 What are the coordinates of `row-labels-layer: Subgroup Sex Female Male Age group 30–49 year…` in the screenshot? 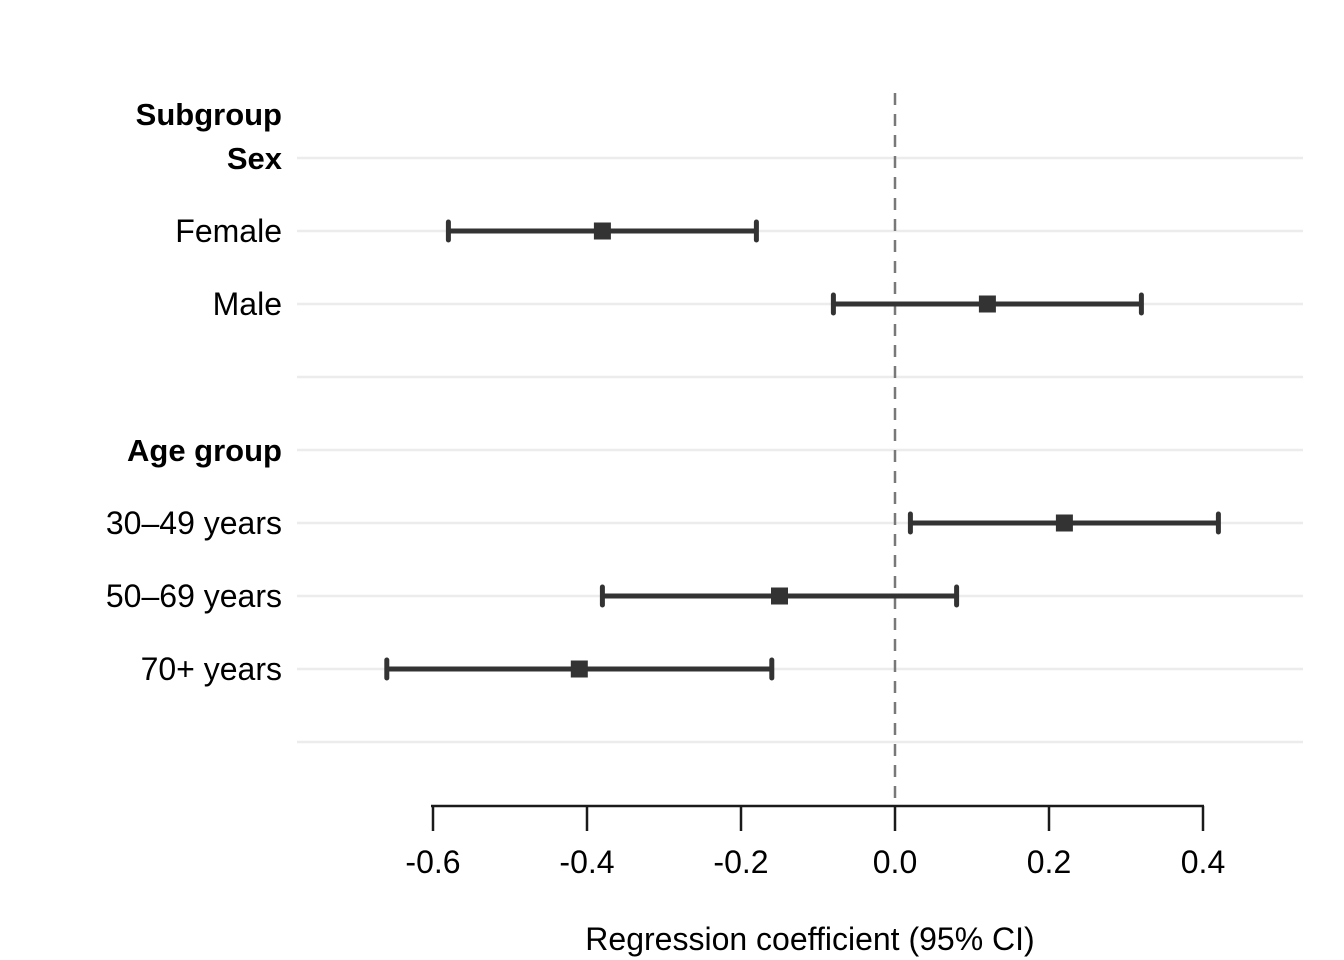 It's located at (194, 392).